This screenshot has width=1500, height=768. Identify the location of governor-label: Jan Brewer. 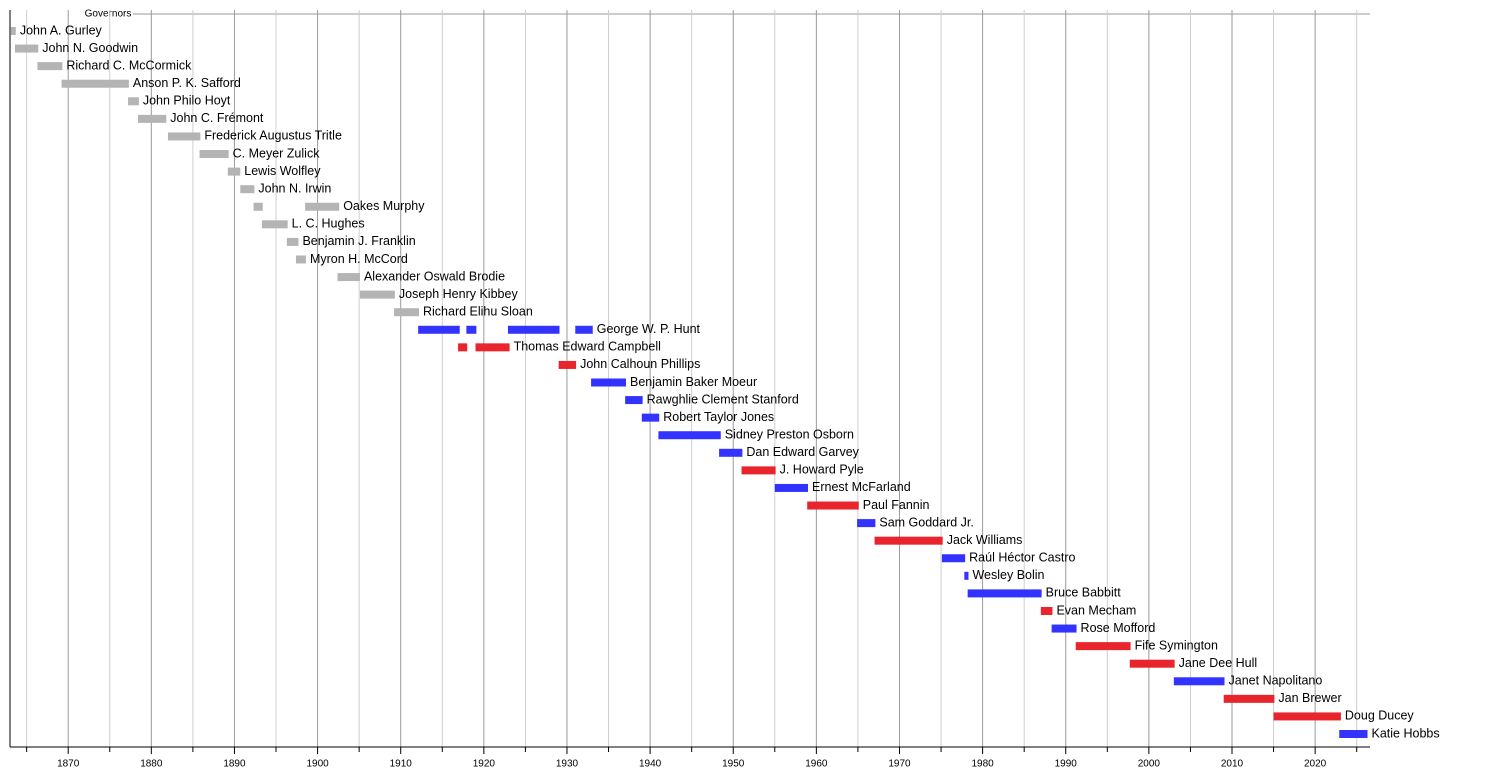
(1309, 698).